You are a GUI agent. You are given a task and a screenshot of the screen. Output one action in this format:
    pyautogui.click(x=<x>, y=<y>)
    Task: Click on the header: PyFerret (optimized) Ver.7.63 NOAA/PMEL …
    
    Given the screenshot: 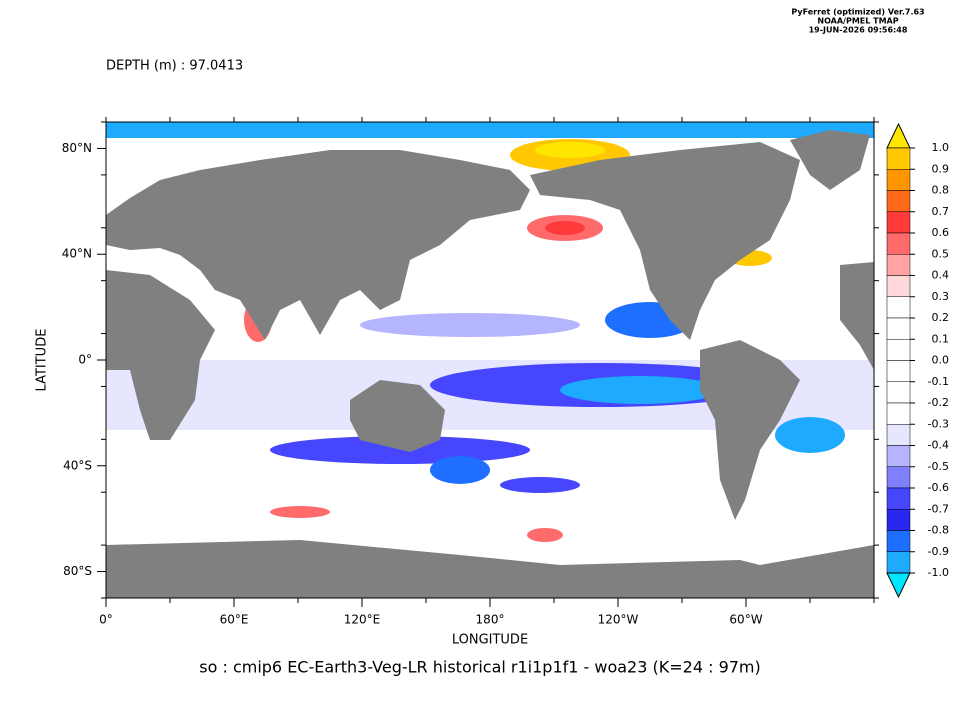 What is the action you would take?
    pyautogui.click(x=857, y=21)
    